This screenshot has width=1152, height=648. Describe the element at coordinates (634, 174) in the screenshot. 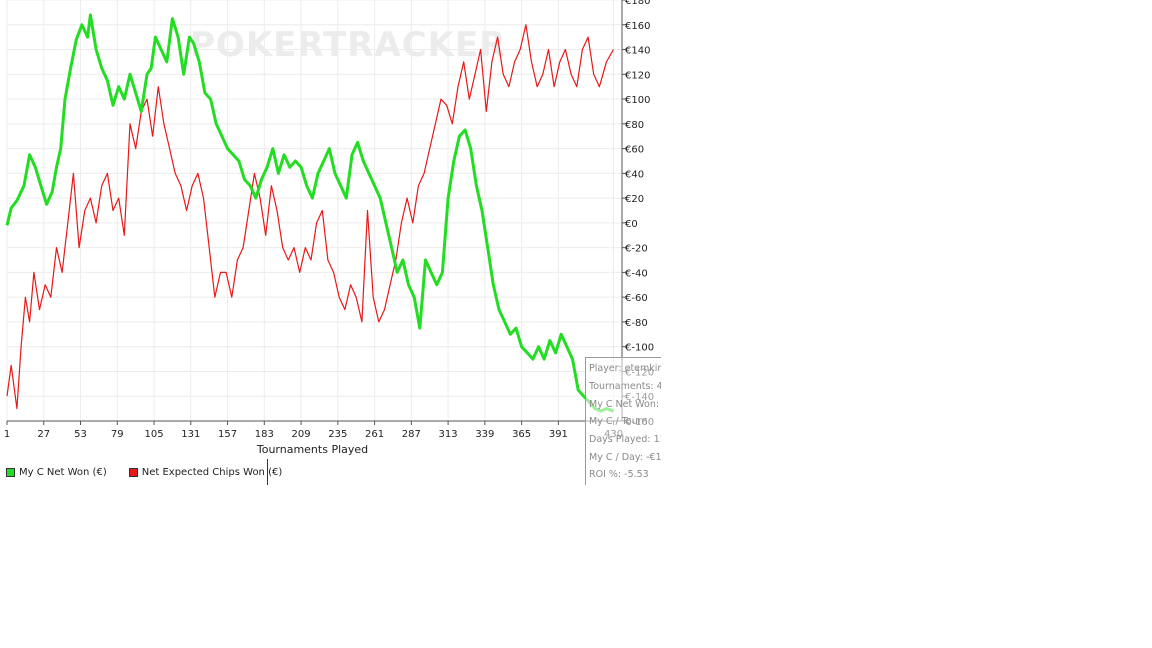

I see `y-tick-label: €40` at that location.